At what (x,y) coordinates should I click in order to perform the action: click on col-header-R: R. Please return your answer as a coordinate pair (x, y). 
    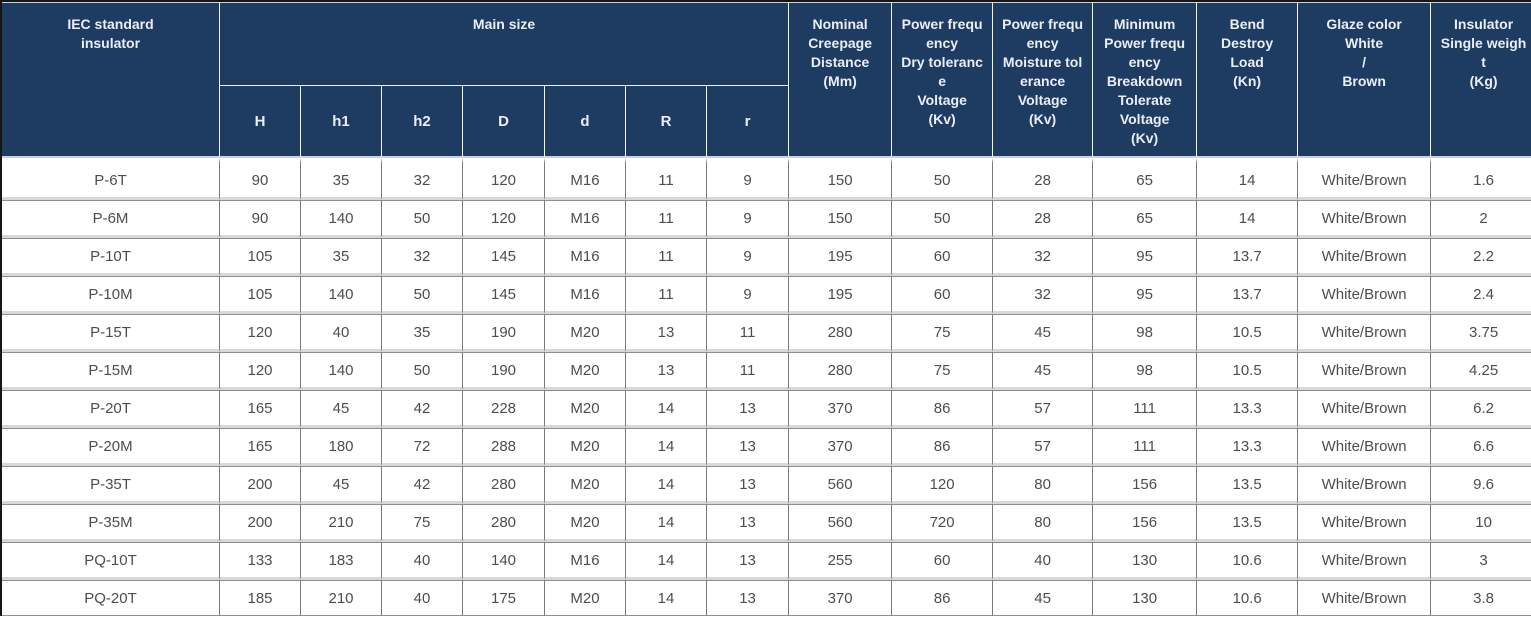
    Looking at the image, I should click on (666, 122).